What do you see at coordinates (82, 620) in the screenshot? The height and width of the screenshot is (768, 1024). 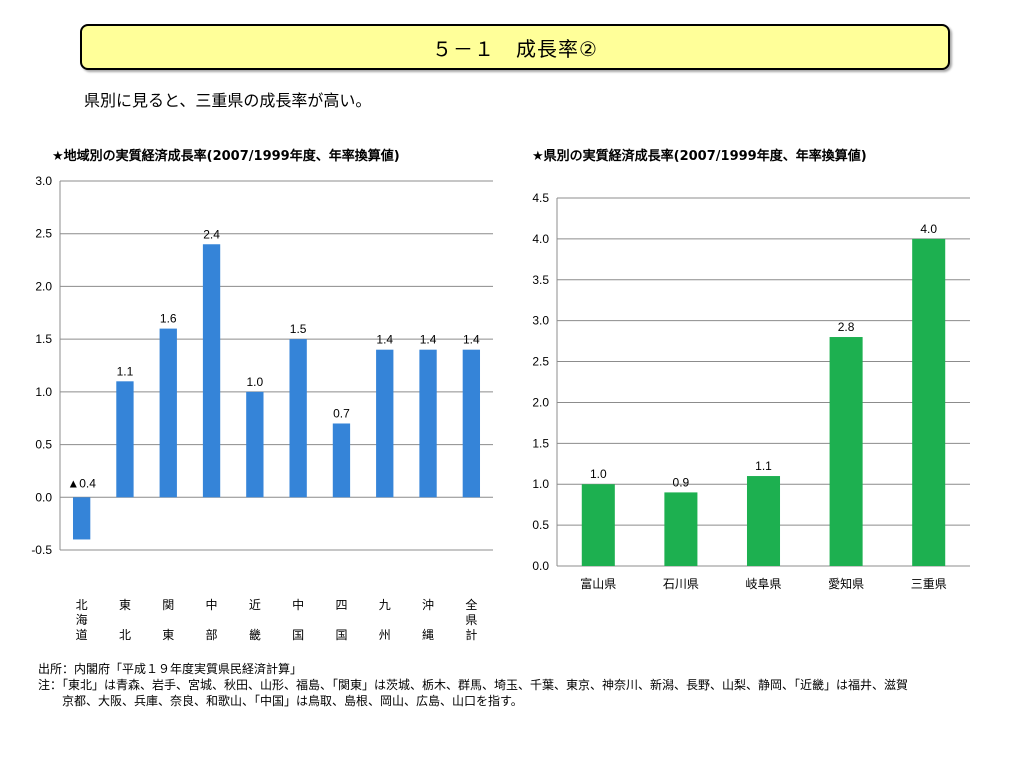 I see `region-category-label: 北海道` at bounding box center [82, 620].